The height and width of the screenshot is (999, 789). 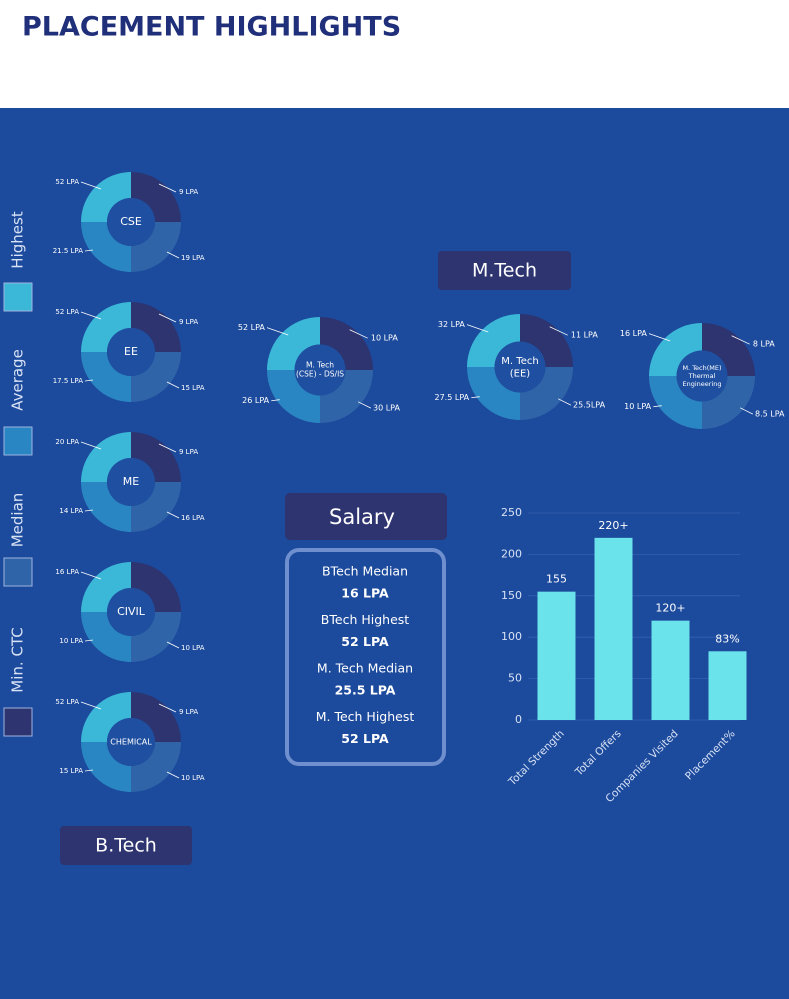 What do you see at coordinates (394, 54) in the screenshot?
I see `header-bg` at bounding box center [394, 54].